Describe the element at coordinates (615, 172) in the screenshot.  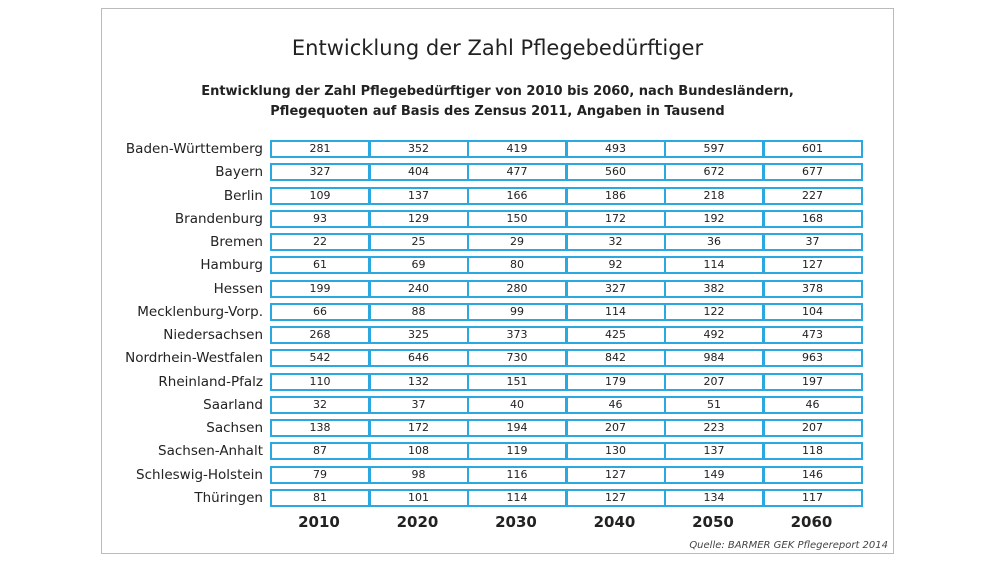
I see `cell: 560` at that location.